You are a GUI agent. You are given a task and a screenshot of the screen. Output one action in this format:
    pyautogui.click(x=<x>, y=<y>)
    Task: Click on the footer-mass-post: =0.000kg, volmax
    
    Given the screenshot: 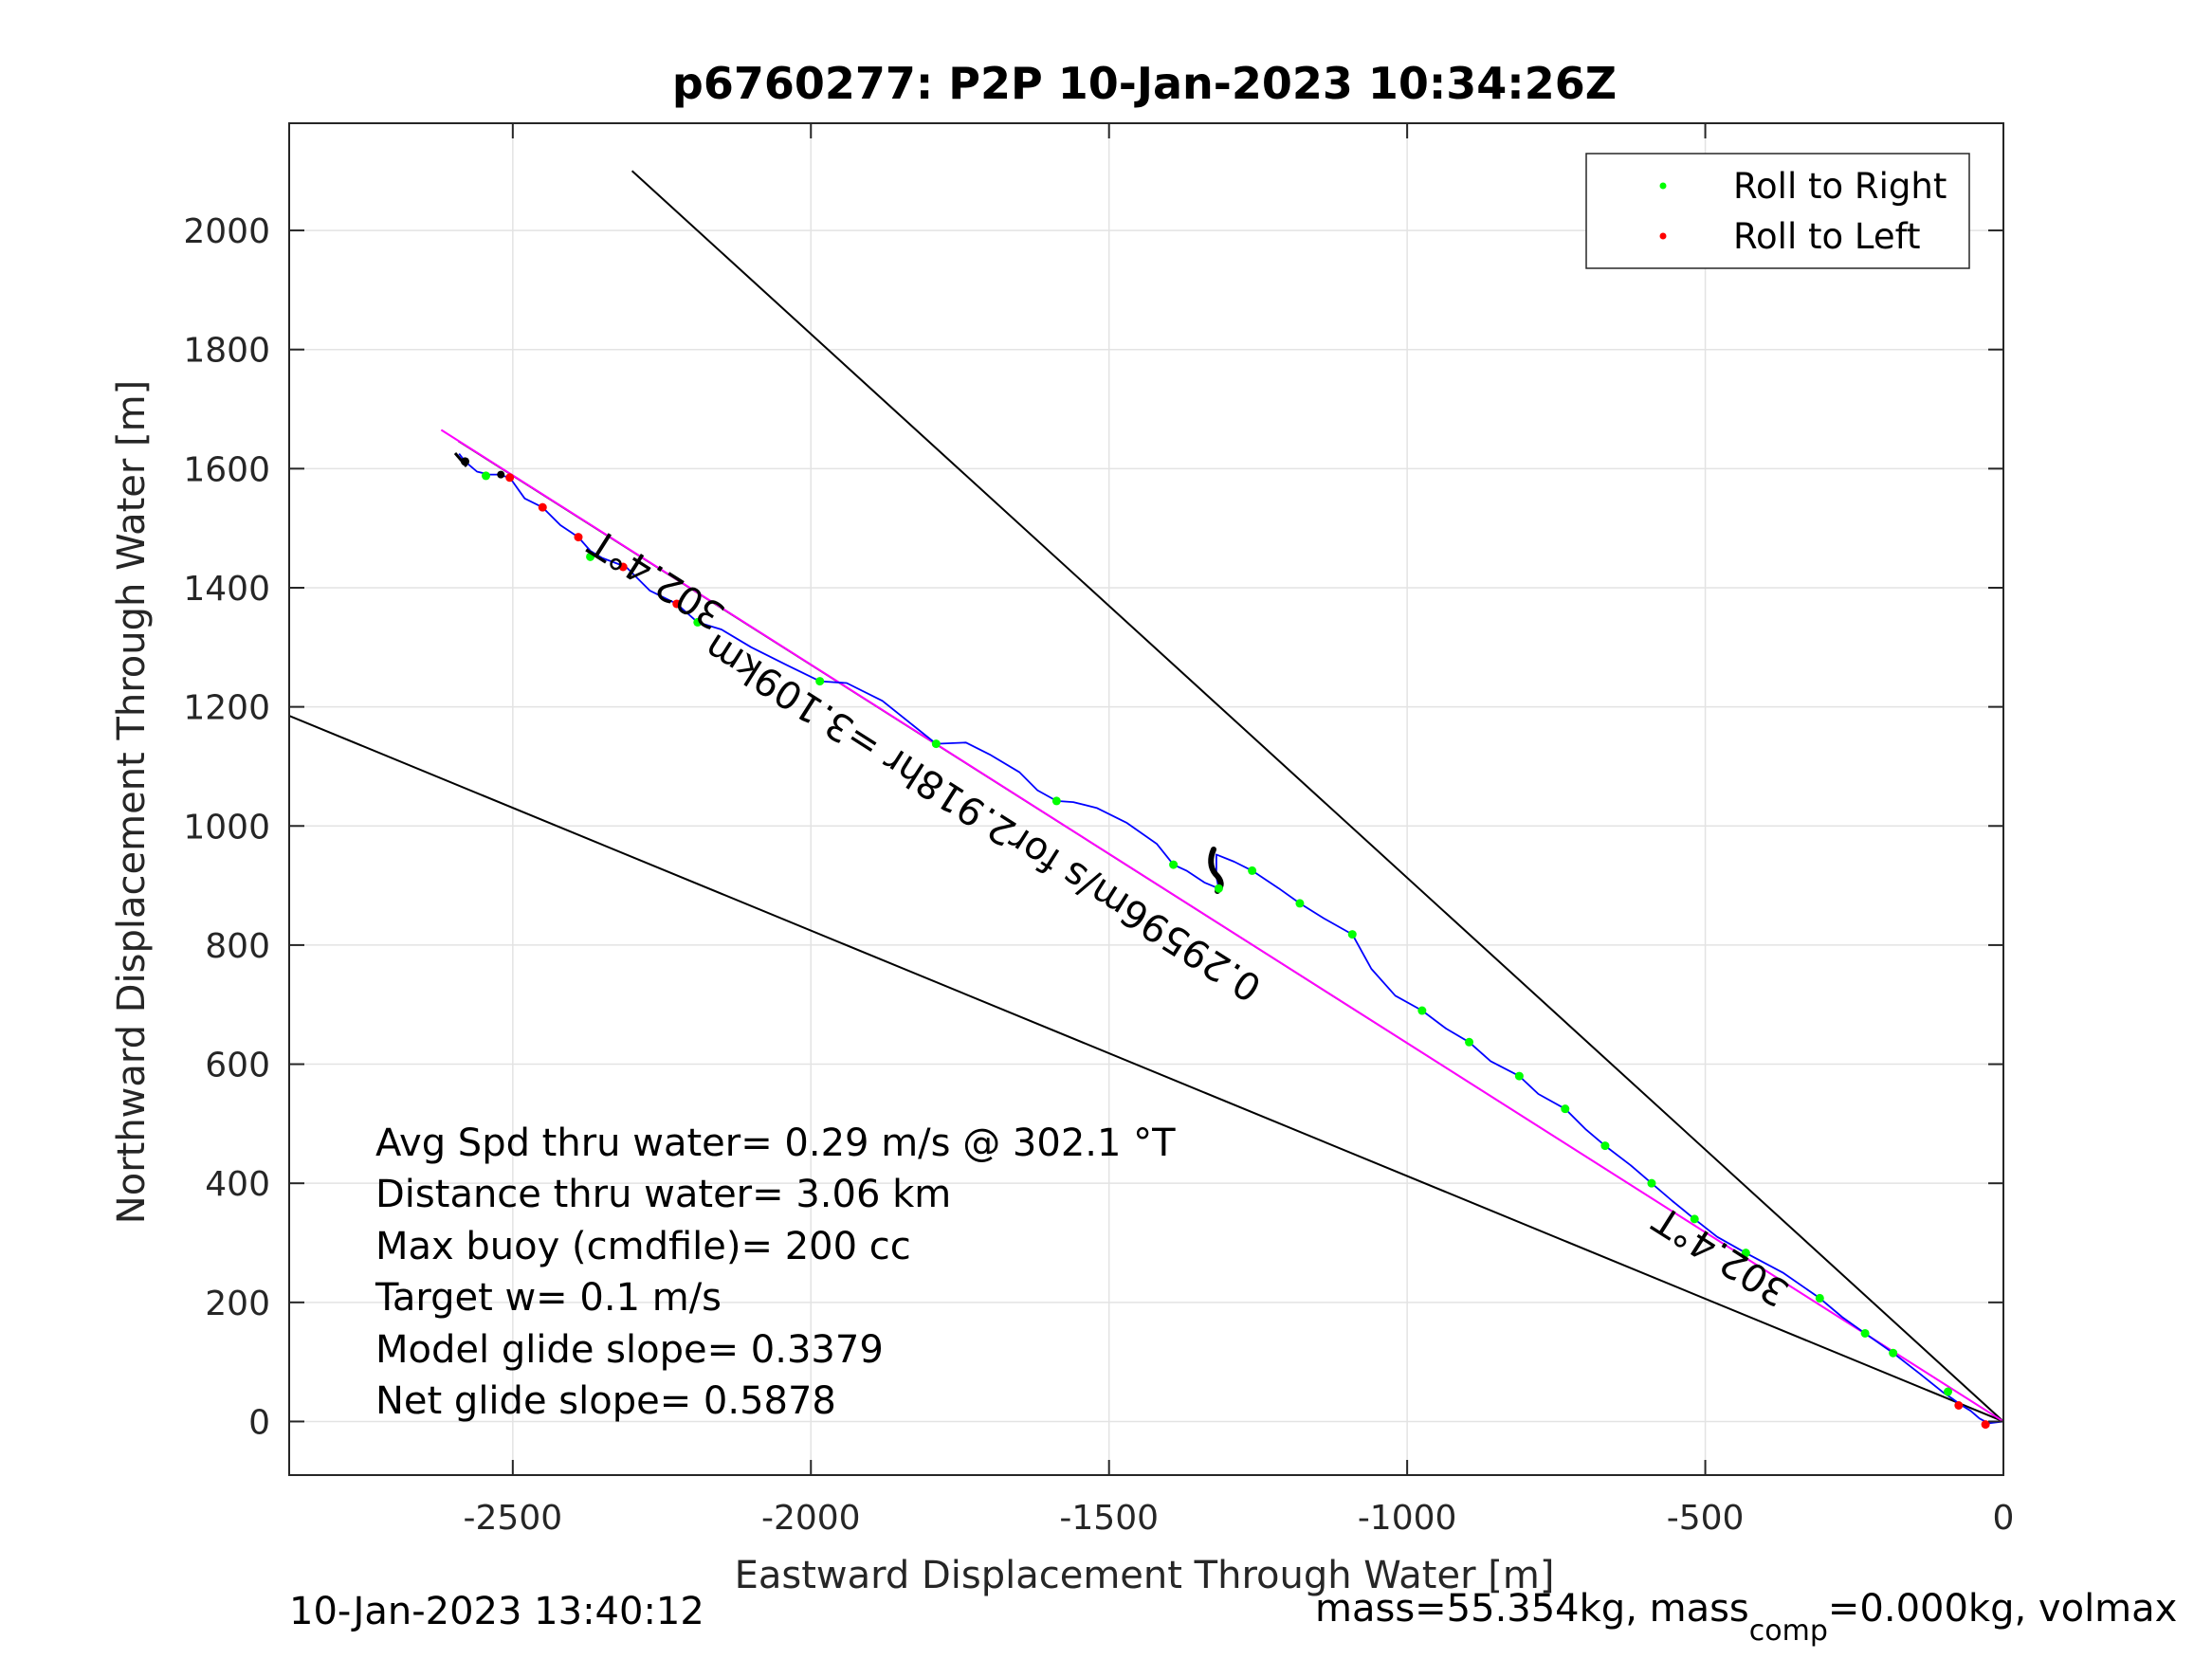 What is the action you would take?
    pyautogui.click(x=2003, y=1609)
    